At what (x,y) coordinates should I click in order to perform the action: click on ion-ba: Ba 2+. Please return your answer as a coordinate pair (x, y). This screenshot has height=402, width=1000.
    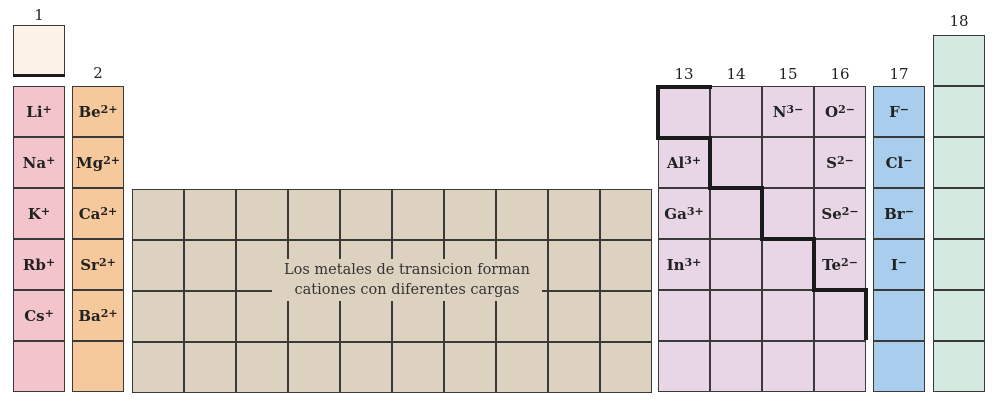
    Looking at the image, I should click on (98, 315).